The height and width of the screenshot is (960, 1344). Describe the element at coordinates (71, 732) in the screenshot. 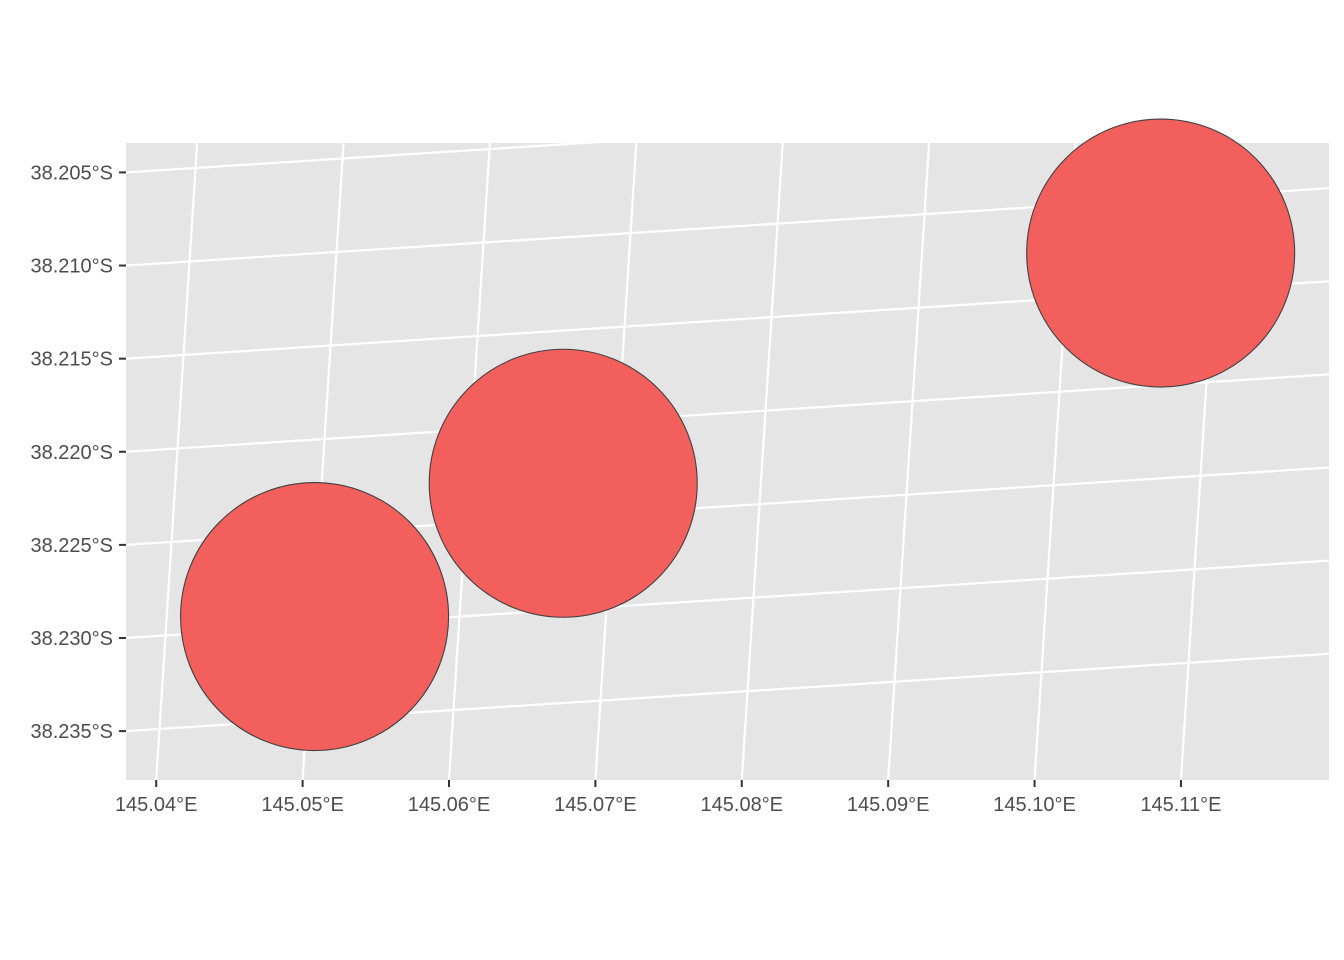

I see `y-tick-label-6: 38.235°S` at that location.